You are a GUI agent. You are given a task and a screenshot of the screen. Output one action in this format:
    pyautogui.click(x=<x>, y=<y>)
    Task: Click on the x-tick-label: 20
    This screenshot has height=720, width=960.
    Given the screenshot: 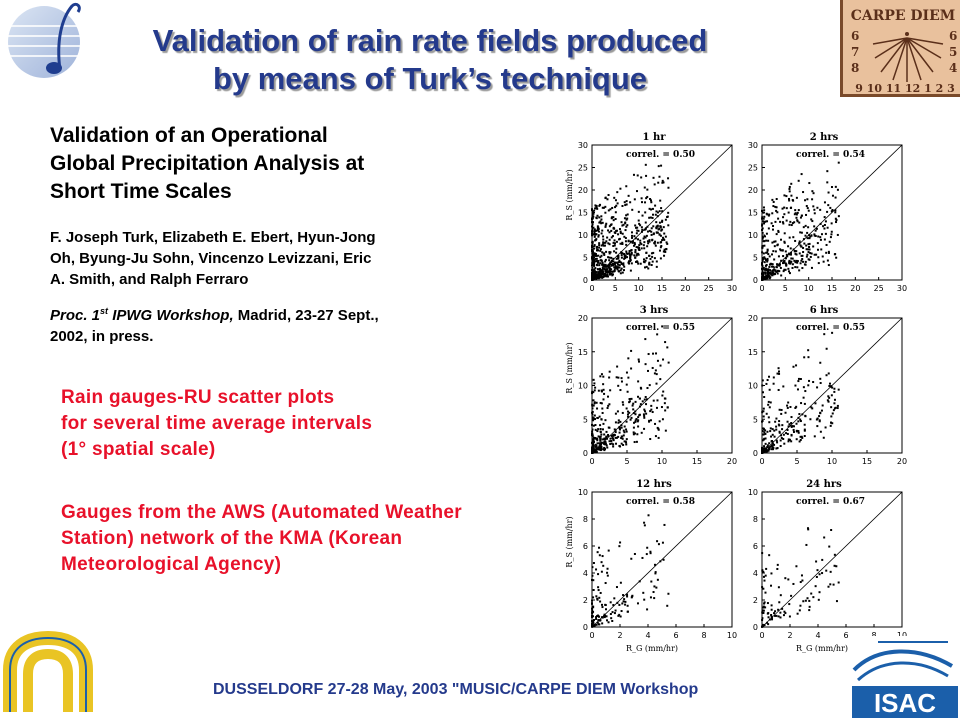 What is the action you would take?
    pyautogui.click(x=685, y=288)
    